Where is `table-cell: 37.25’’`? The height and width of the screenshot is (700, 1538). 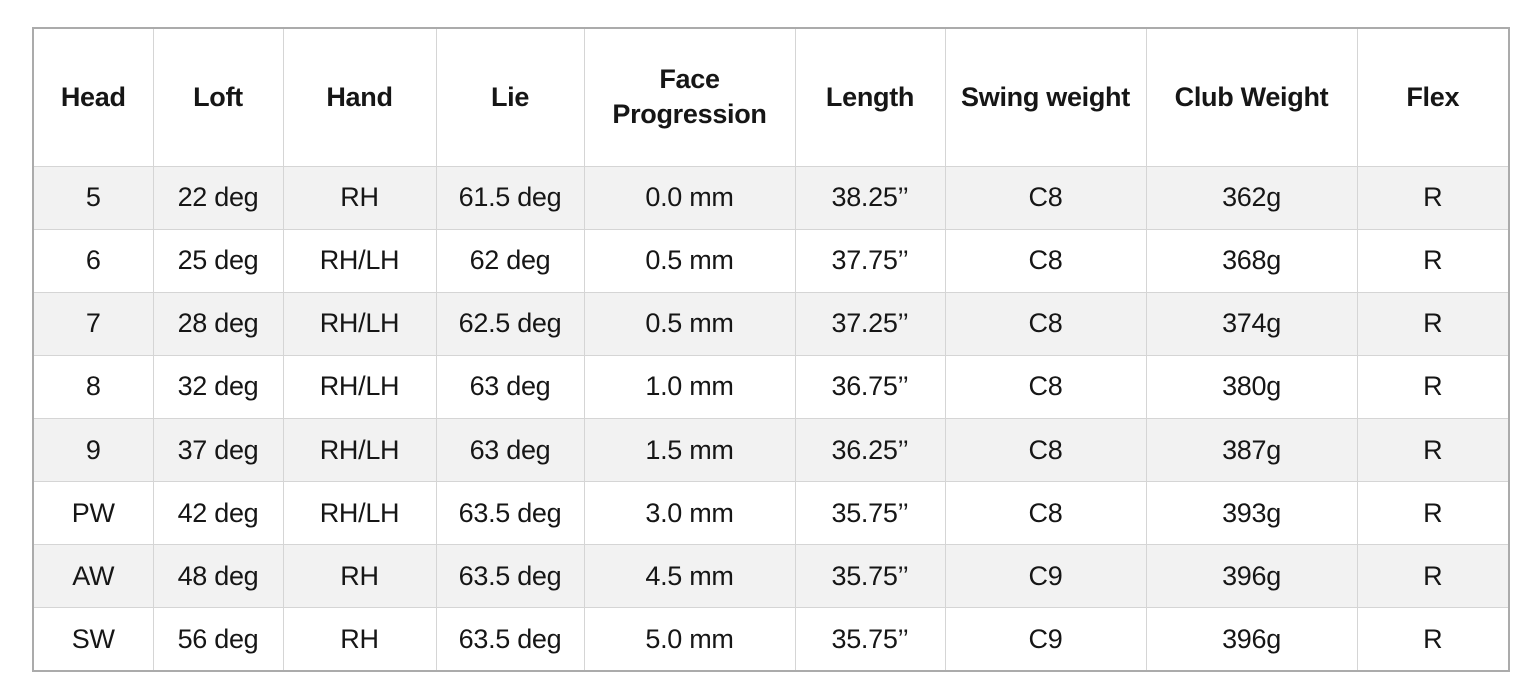
table-cell: 37.25’’ is located at coordinates (870, 323).